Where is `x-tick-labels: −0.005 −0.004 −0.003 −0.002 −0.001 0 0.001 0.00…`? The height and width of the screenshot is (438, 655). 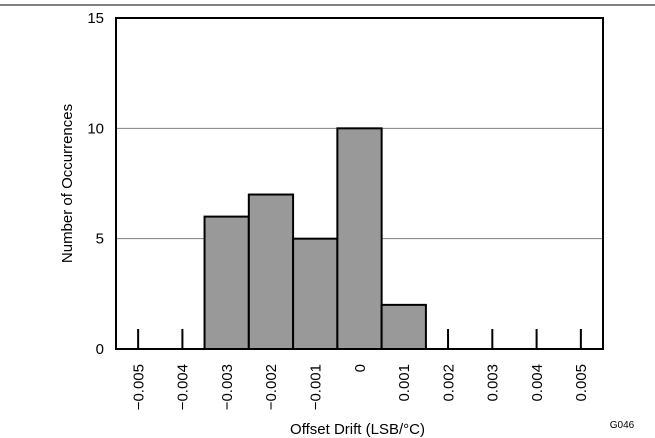 x-tick-labels: −0.005 −0.004 −0.003 −0.002 −0.001 0 0.001 0.00… is located at coordinates (360, 387).